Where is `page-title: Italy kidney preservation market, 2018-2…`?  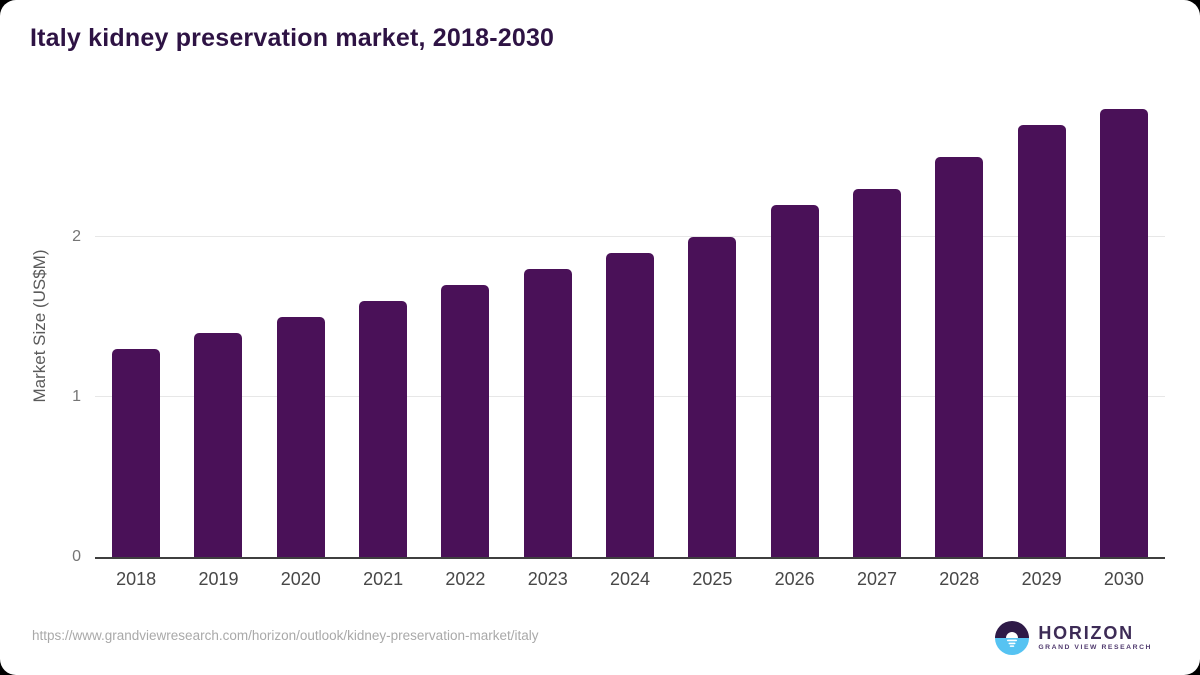 page-title: Italy kidney preservation market, 2018-2… is located at coordinates (292, 38).